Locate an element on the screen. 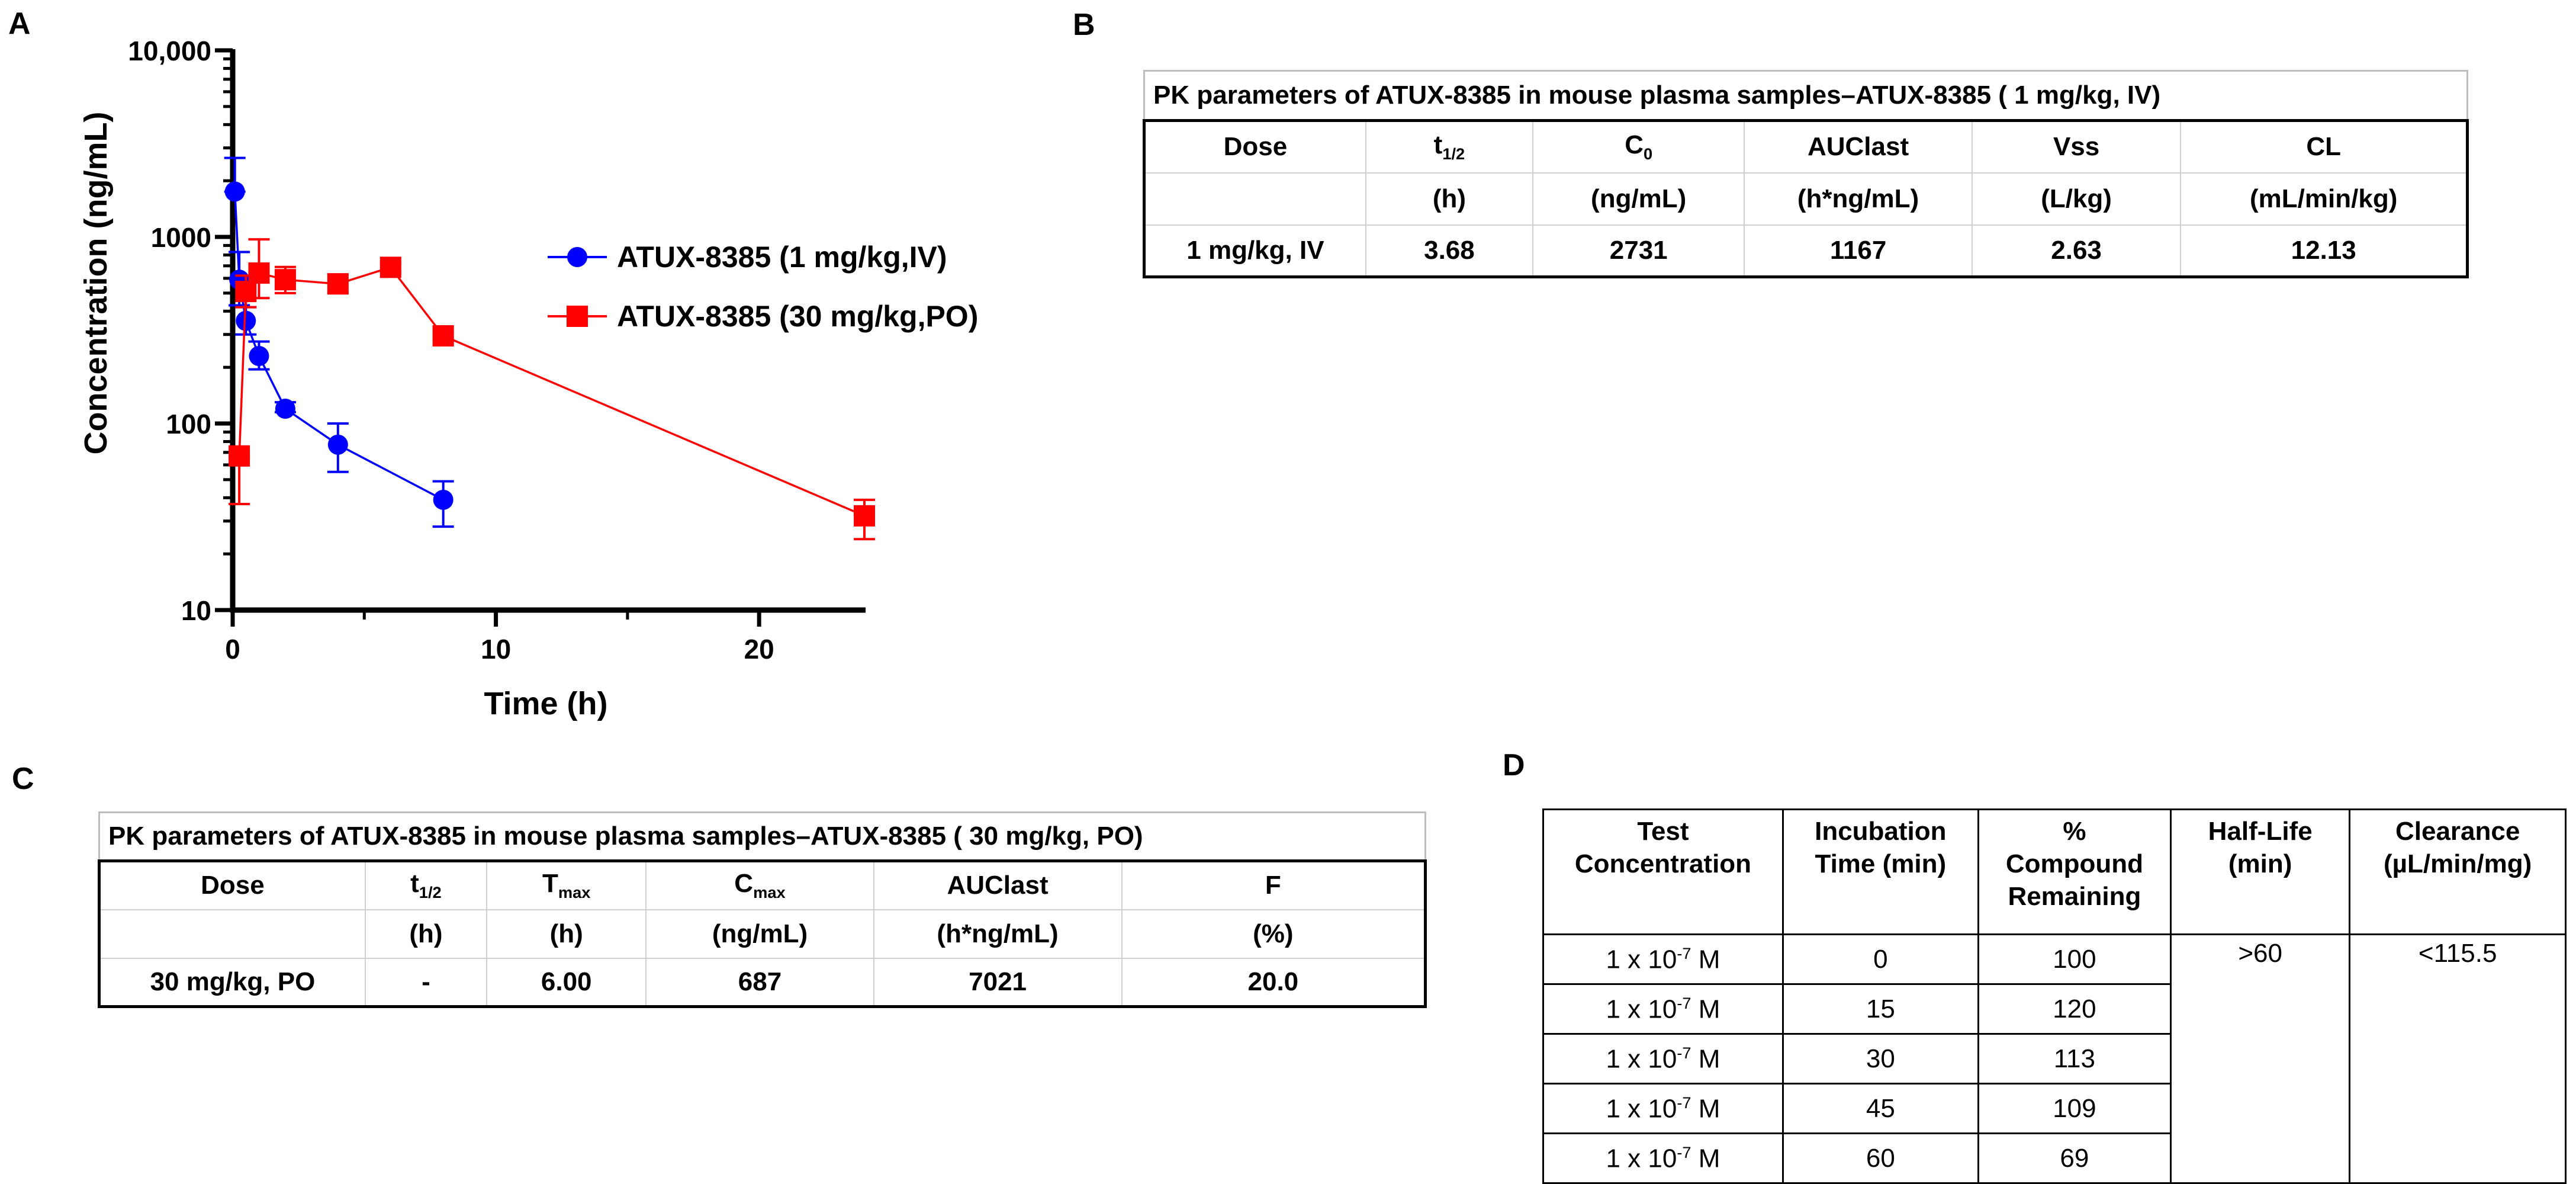 The image size is (2576, 1184). header-cell: C0 is located at coordinates (1638, 146).